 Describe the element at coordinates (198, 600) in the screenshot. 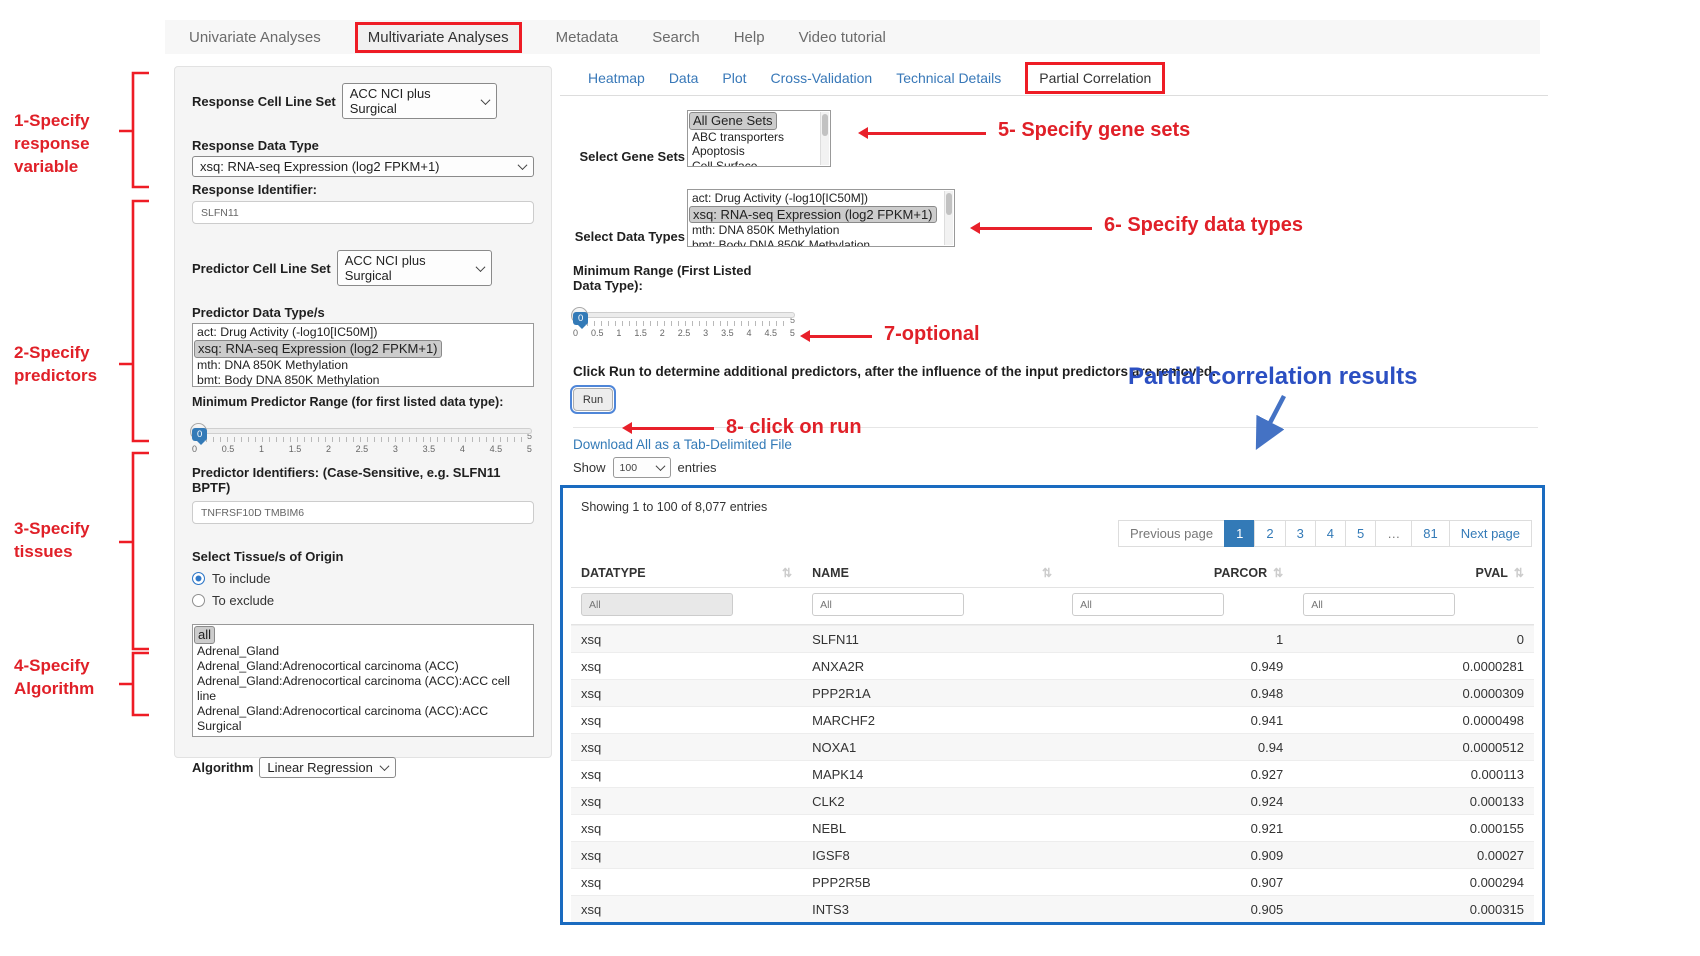

I see `radio-unselected-icon` at that location.